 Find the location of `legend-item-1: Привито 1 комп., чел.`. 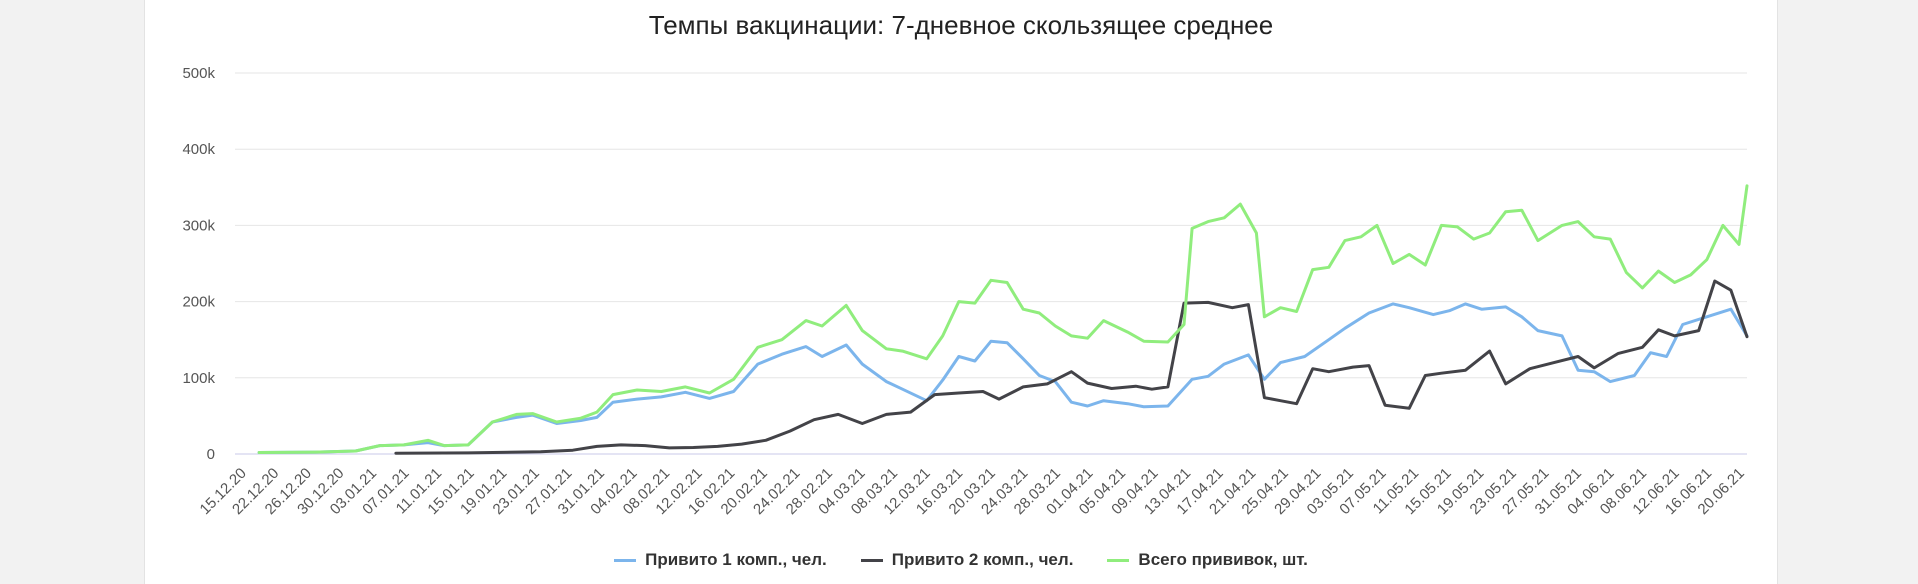

legend-item-1: Привито 1 комп., чел. is located at coordinates (720, 560).